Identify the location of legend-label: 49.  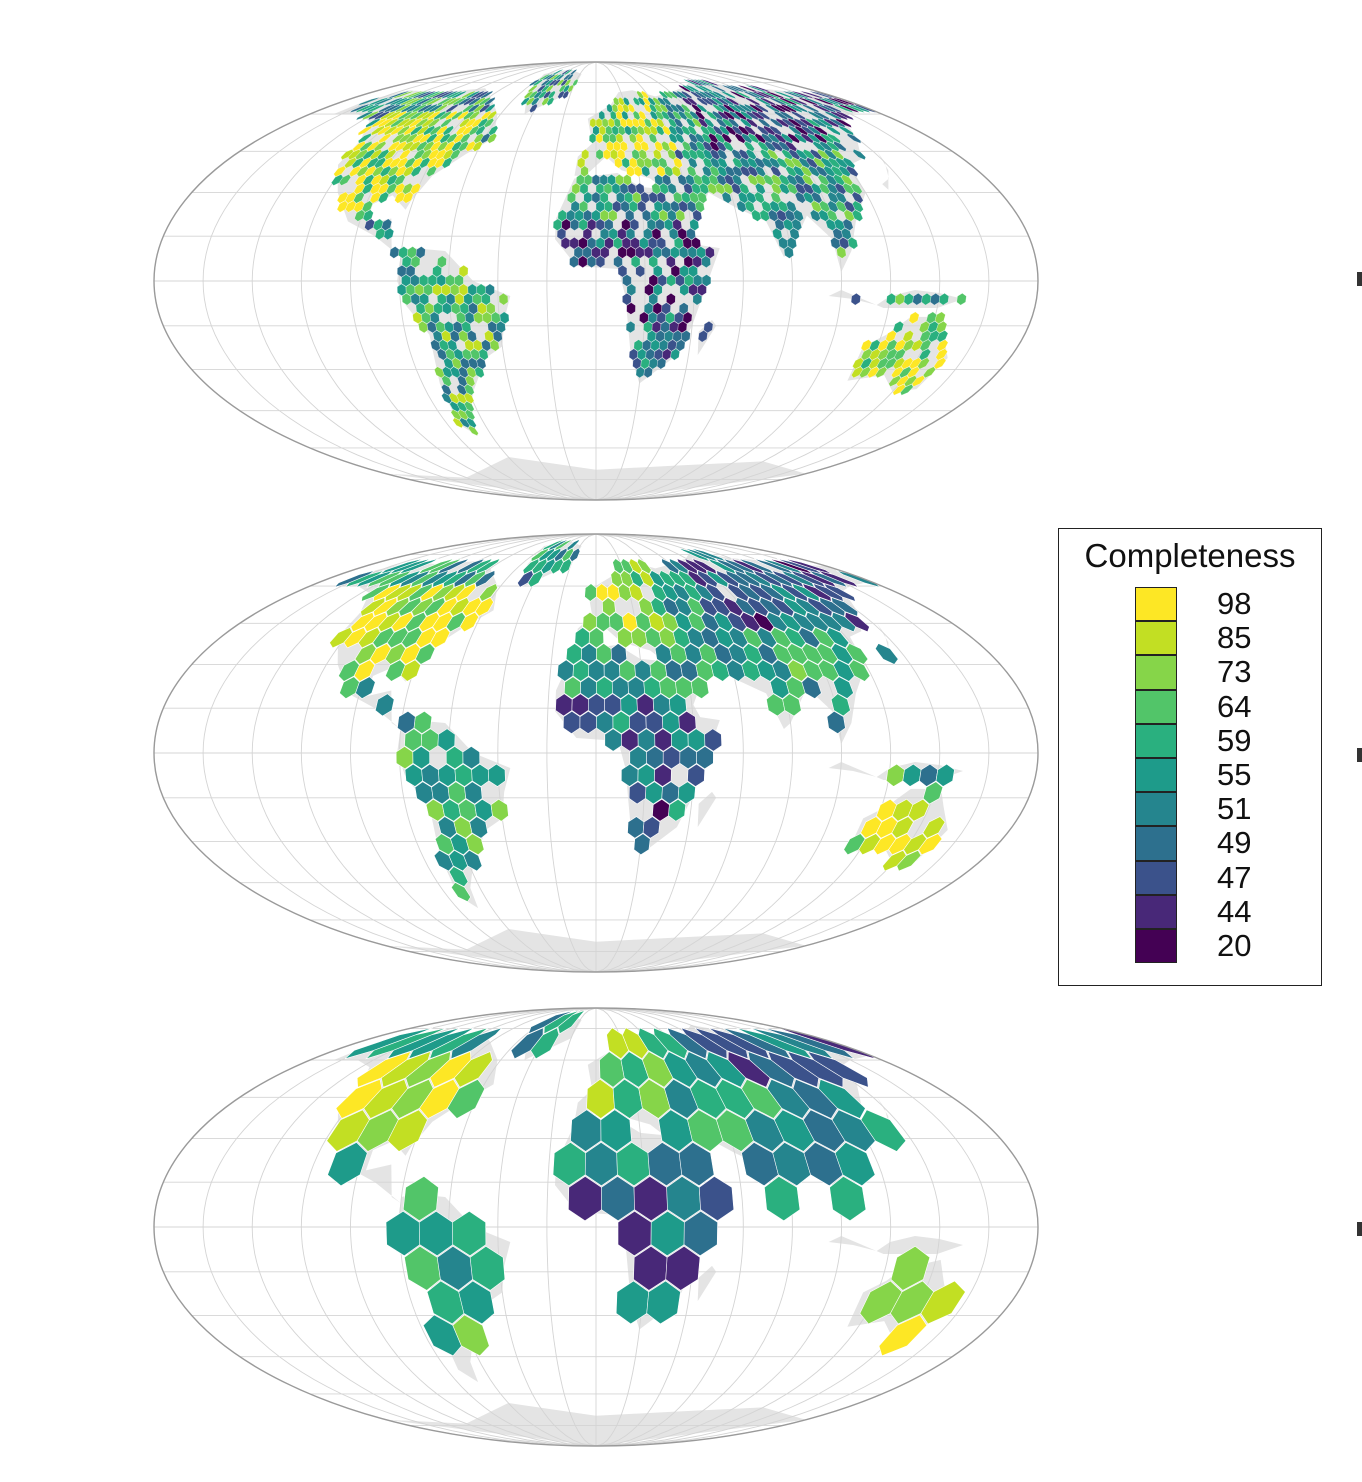
(1234, 843).